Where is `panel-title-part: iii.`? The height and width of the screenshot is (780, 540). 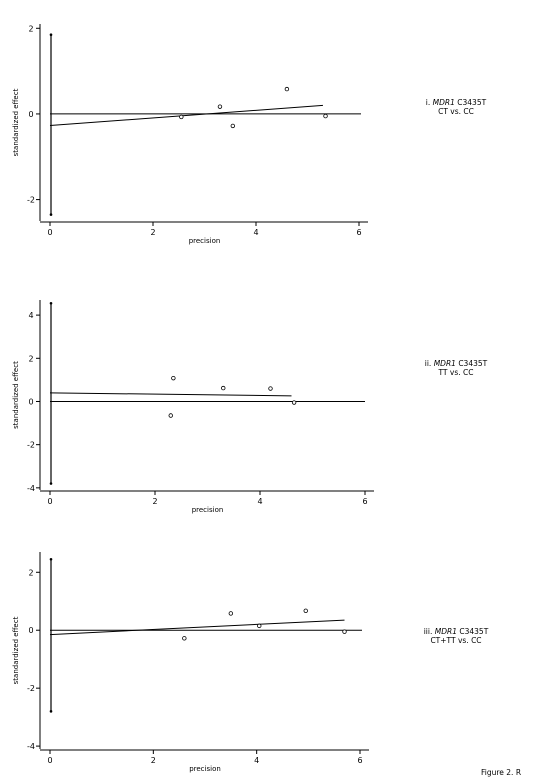 panel-title-part: iii. is located at coordinates (429, 631).